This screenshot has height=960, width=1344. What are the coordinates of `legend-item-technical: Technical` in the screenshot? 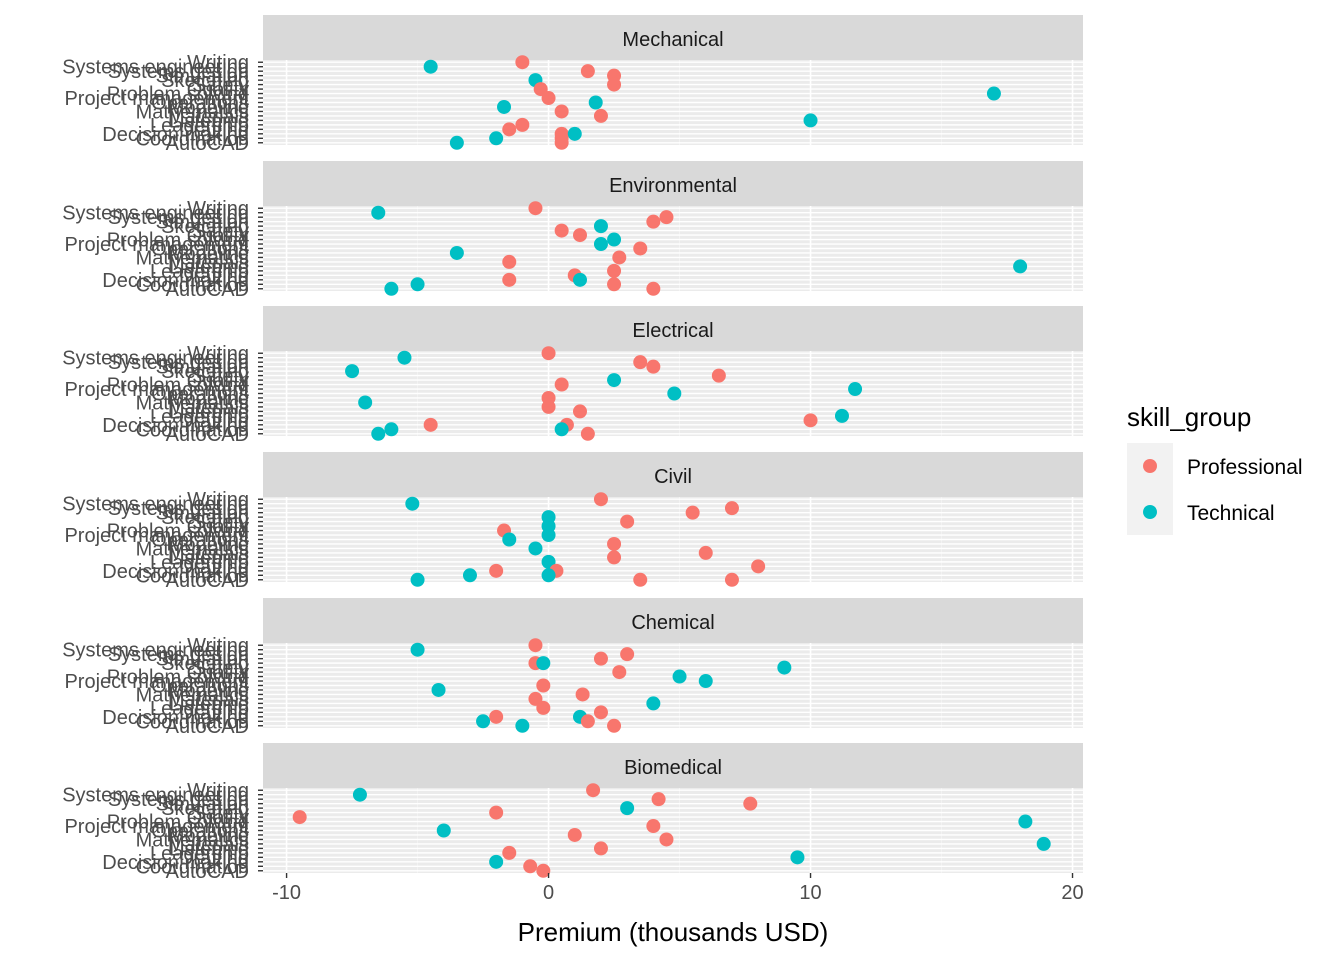 It's located at (1201, 512).